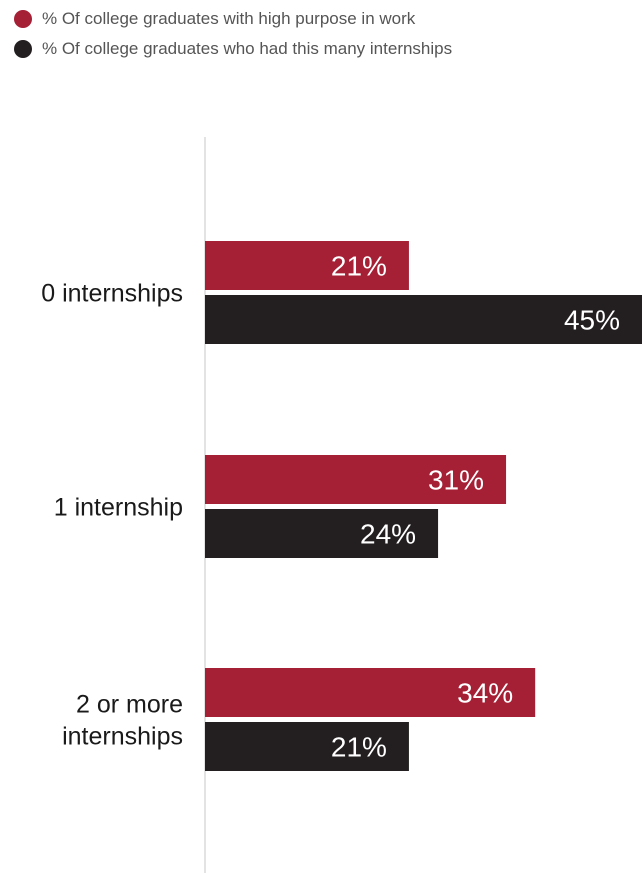  Describe the element at coordinates (388, 534) in the screenshot. I see `bar-value-label: 24%` at that location.